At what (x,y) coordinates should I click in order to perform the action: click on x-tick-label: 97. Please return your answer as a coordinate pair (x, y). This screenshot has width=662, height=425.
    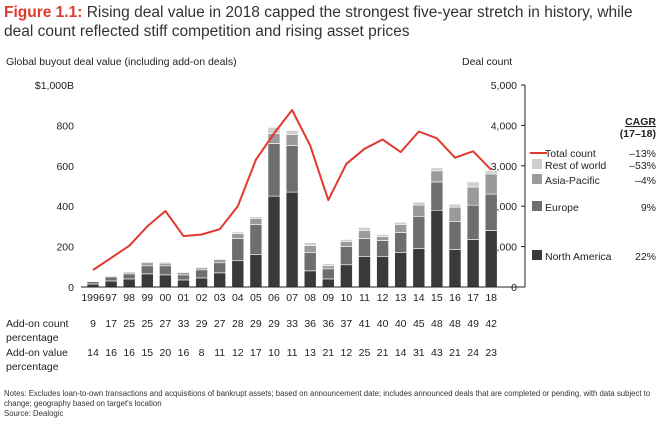
    Looking at the image, I should click on (111, 298).